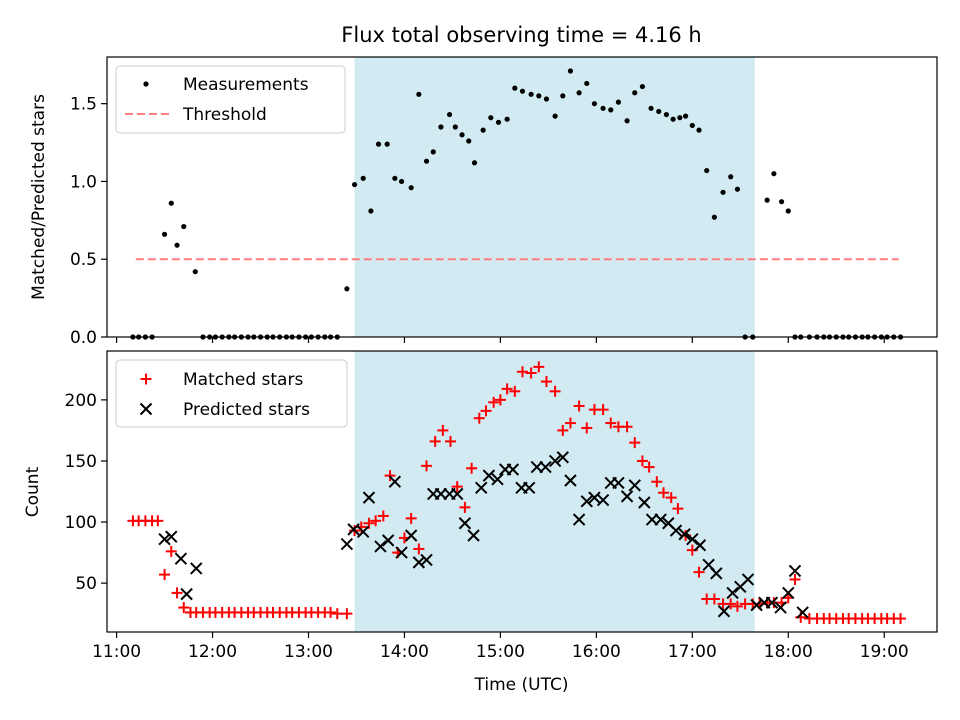  Describe the element at coordinates (212, 652) in the screenshot. I see `bottom-x-tick-label: 12:00` at that location.